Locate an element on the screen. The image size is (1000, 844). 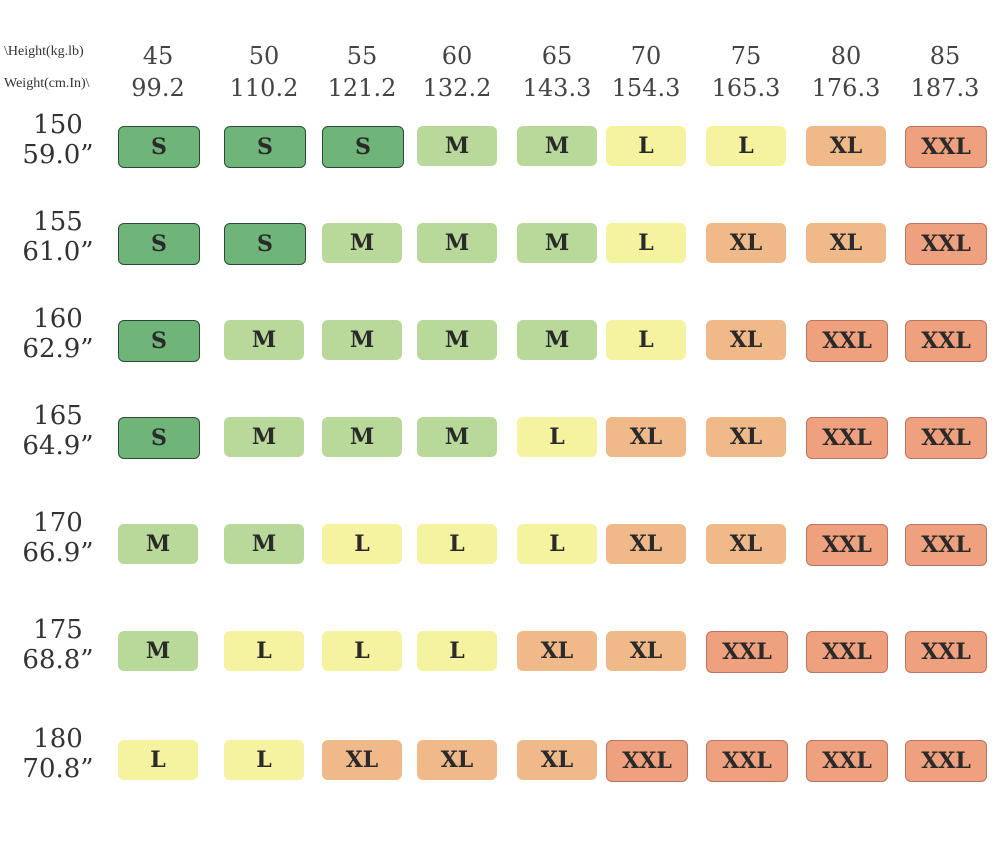
column-header: 85 187.3 is located at coordinates (945, 72).